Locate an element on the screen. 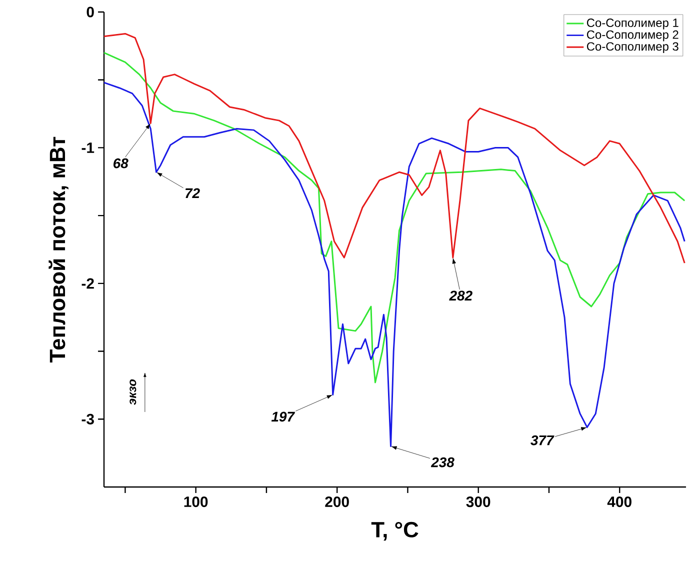 The height and width of the screenshot is (574, 688). y-tick-label: -1 is located at coordinates (88, 147).